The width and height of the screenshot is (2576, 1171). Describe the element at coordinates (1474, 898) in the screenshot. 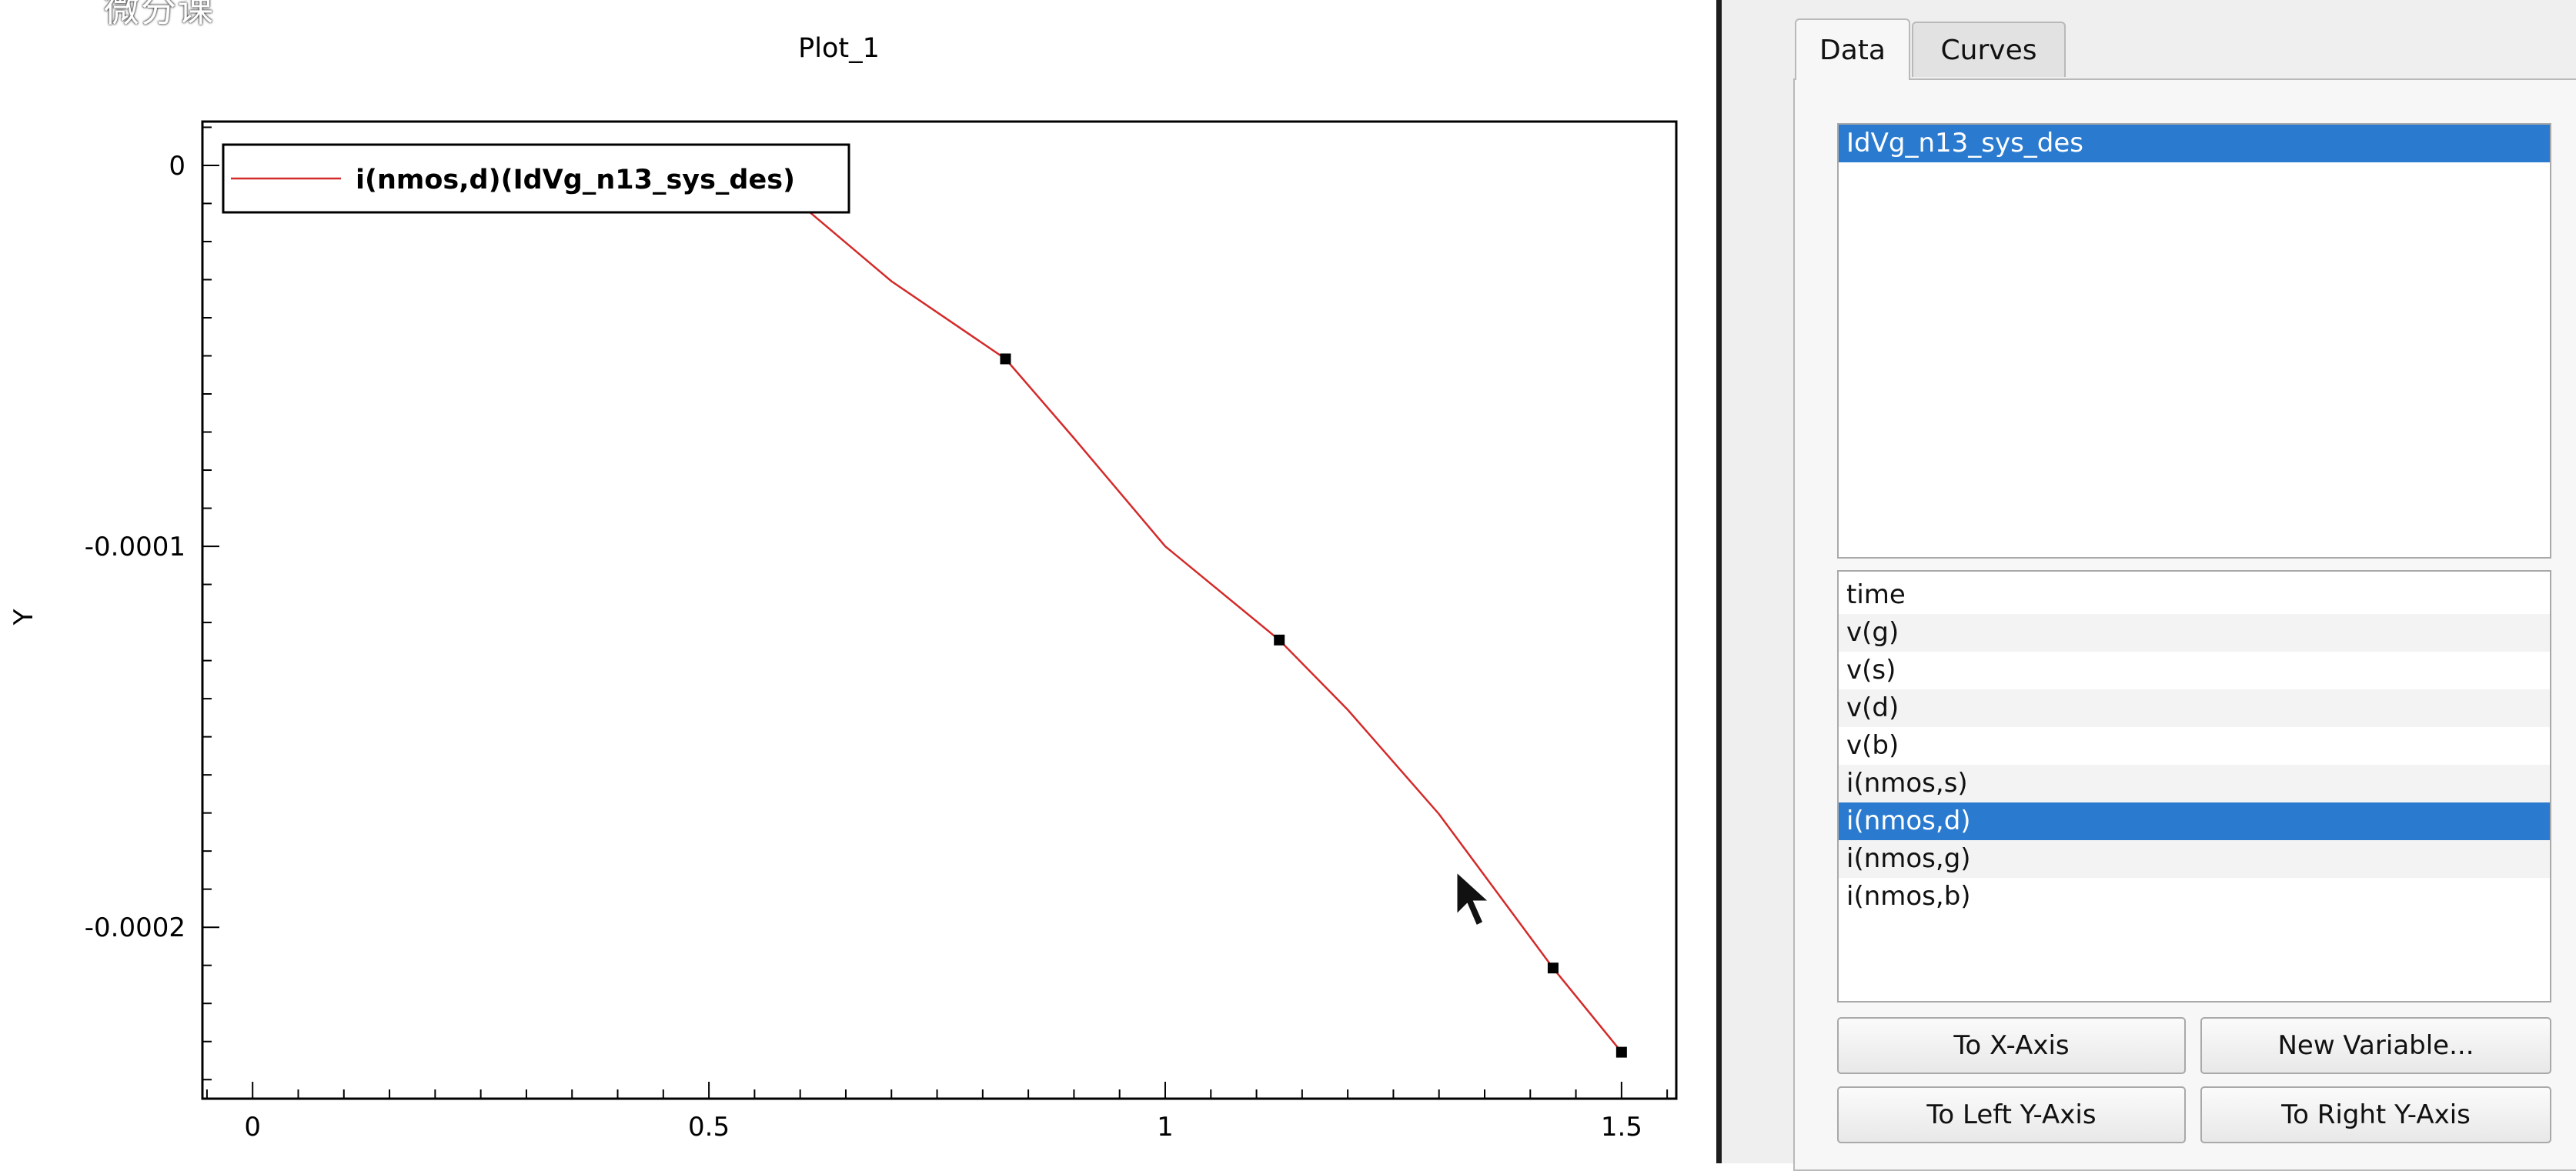

I see `mouse-cursor-icon` at that location.